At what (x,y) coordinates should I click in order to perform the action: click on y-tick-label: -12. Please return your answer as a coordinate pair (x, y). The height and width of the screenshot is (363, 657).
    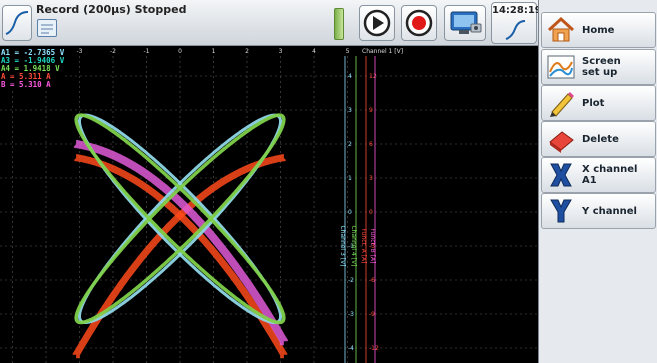
    Looking at the image, I should click on (374, 348).